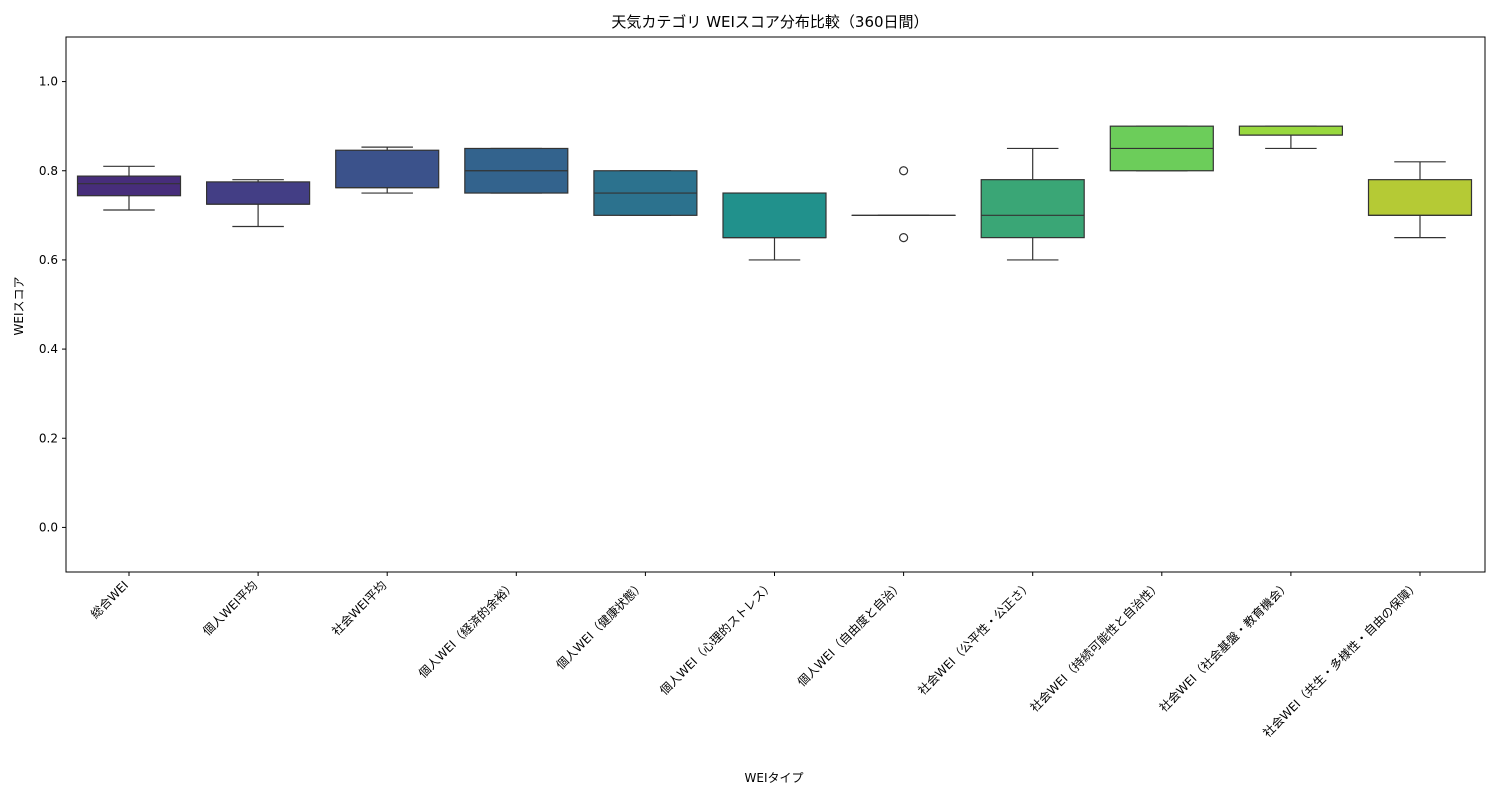 The image size is (1500, 800). Describe the element at coordinates (48, 260) in the screenshot. I see `y-tick-label-3: 0.6` at that location.